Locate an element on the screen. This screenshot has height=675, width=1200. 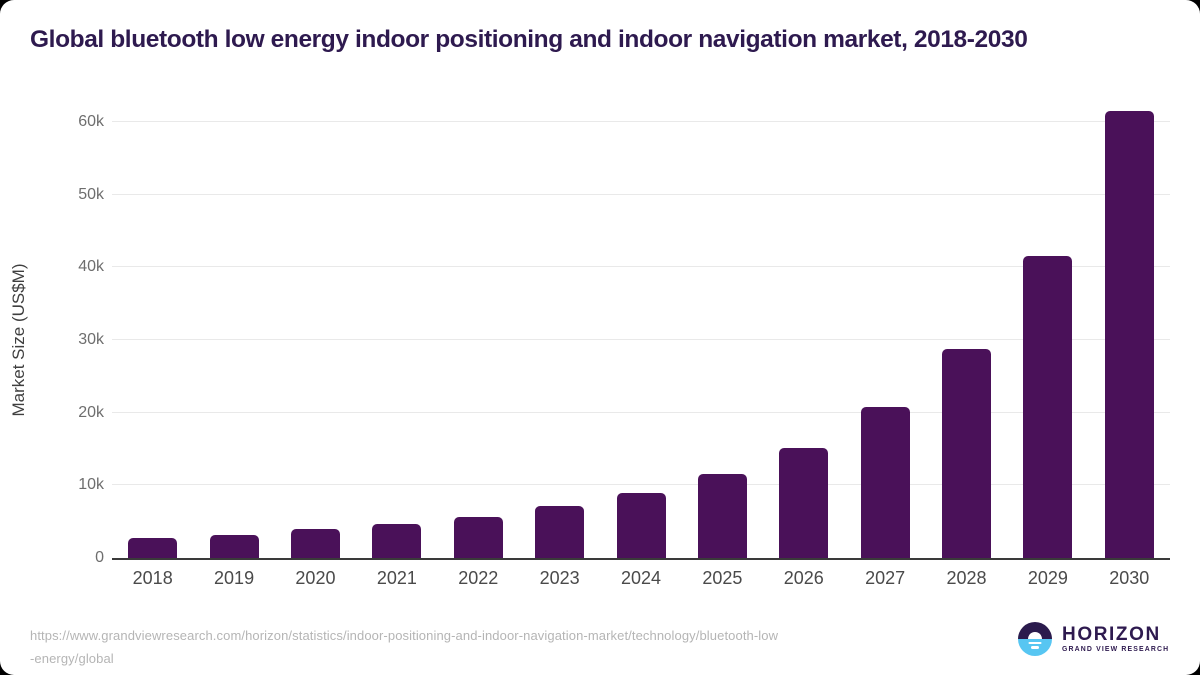
x-tick-label-2023: 2023 is located at coordinates (559, 578).